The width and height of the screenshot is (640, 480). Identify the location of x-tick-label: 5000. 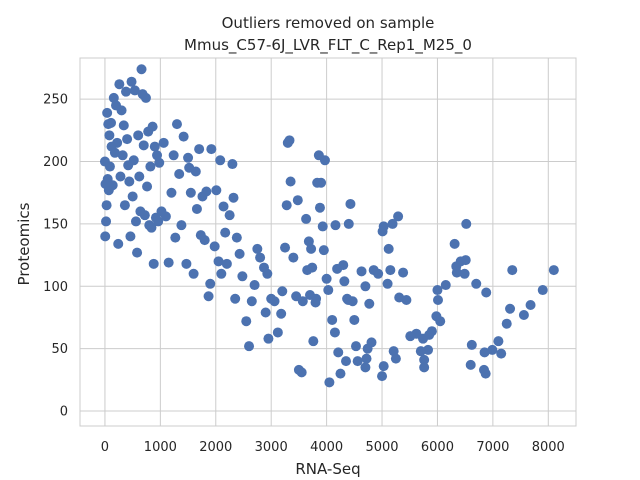
(381, 447).